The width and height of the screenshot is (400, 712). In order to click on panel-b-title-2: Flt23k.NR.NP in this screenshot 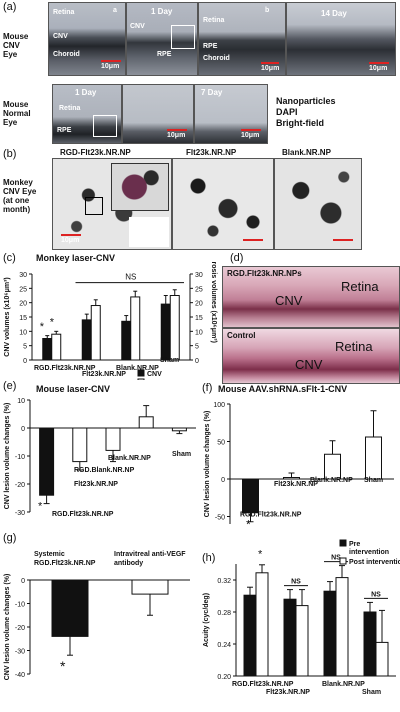, I will do `click(211, 152)`.